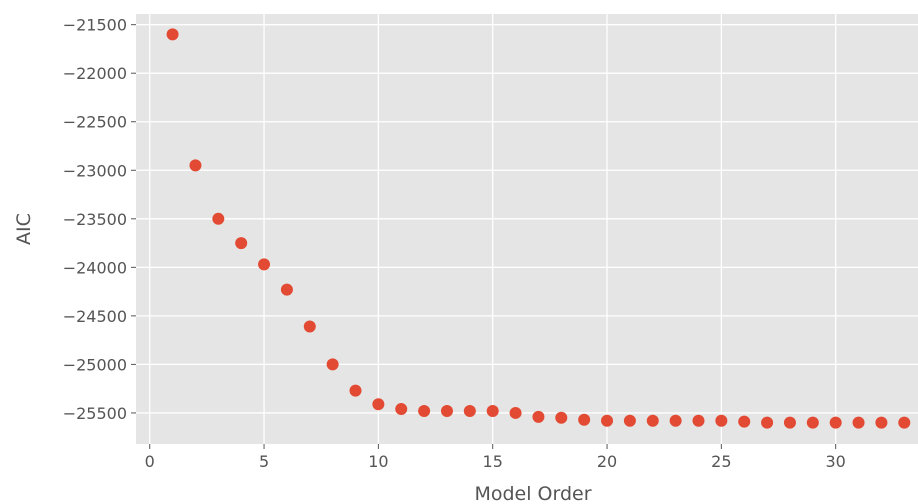 This screenshot has width=918, height=504. I want to click on x-tick-label: 30, so click(836, 461).